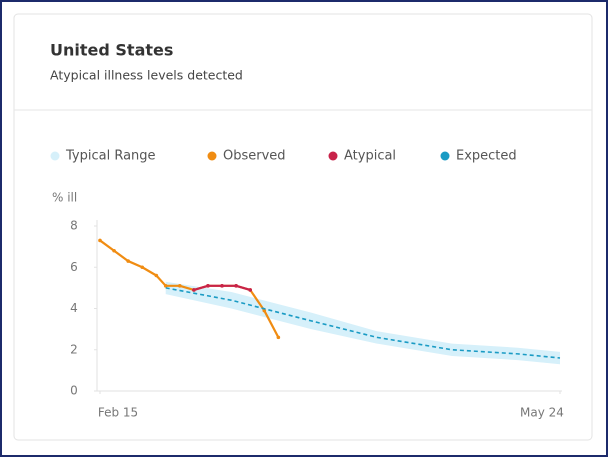 This screenshot has width=608, height=457. Describe the element at coordinates (254, 156) in the screenshot. I see `legend-label: Observed` at that location.